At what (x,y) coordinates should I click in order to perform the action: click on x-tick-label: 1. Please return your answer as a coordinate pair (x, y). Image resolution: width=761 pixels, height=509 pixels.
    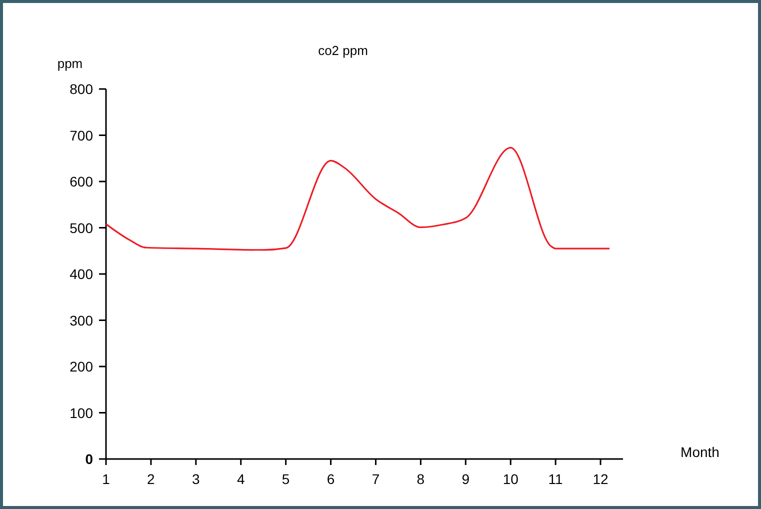
    Looking at the image, I should click on (106, 479).